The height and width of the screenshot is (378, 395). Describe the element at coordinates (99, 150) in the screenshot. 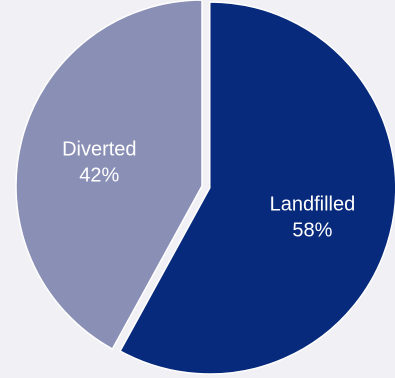

I see `slice-label-diverted: Diverted` at that location.